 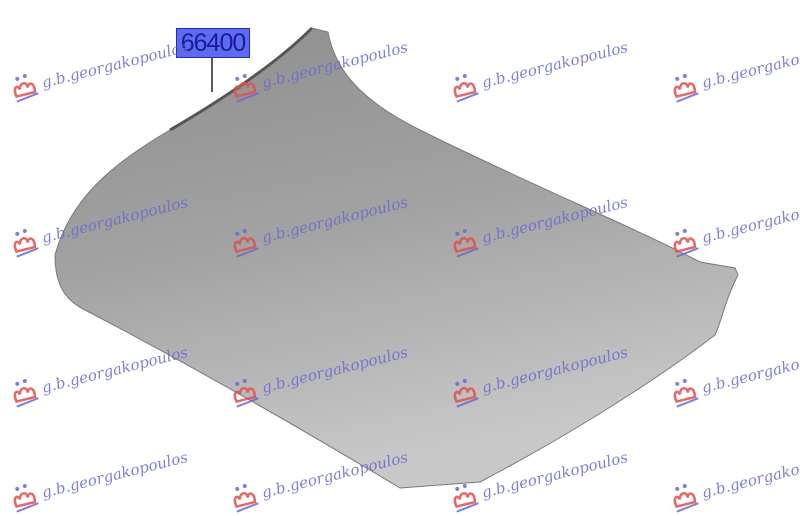 I want to click on hood-front-edge, so click(x=241, y=79).